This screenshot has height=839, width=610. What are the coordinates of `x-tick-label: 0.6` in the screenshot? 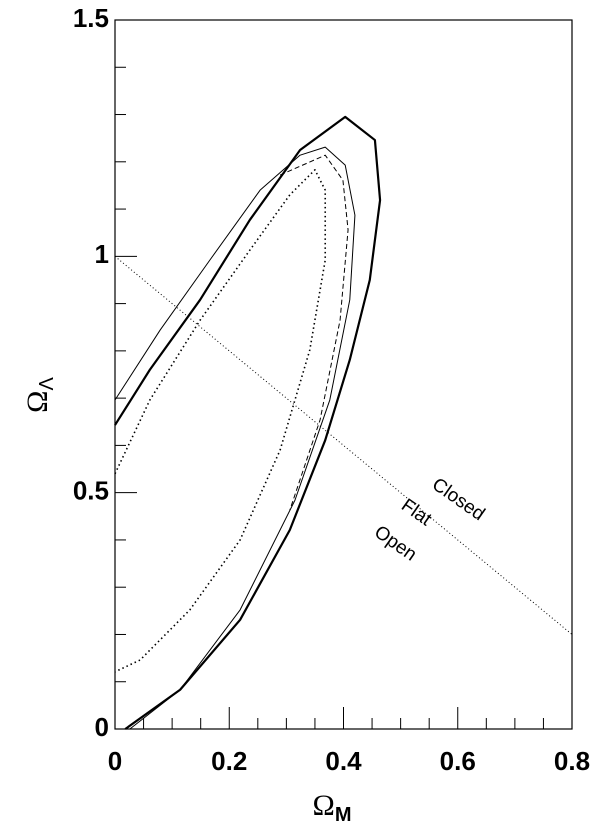 It's located at (458, 761).